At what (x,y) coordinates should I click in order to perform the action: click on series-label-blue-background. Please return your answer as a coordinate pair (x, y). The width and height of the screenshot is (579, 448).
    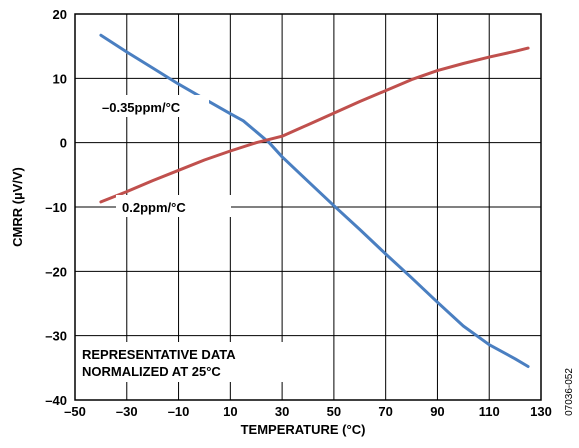
    Looking at the image, I should click on (151, 106).